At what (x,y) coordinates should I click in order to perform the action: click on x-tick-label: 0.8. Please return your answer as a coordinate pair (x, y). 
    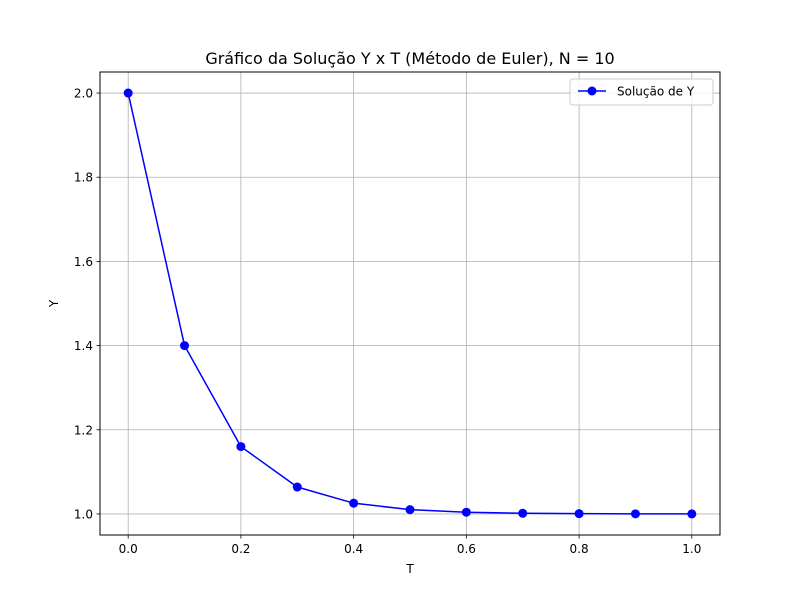
    Looking at the image, I should click on (579, 549).